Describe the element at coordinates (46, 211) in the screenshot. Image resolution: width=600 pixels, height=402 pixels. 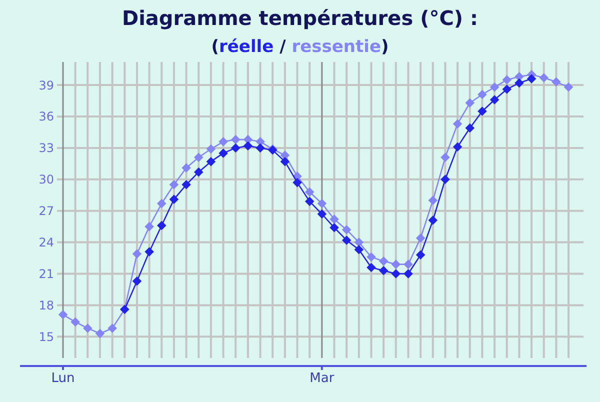
I see `y-tick-label: 27` at that location.